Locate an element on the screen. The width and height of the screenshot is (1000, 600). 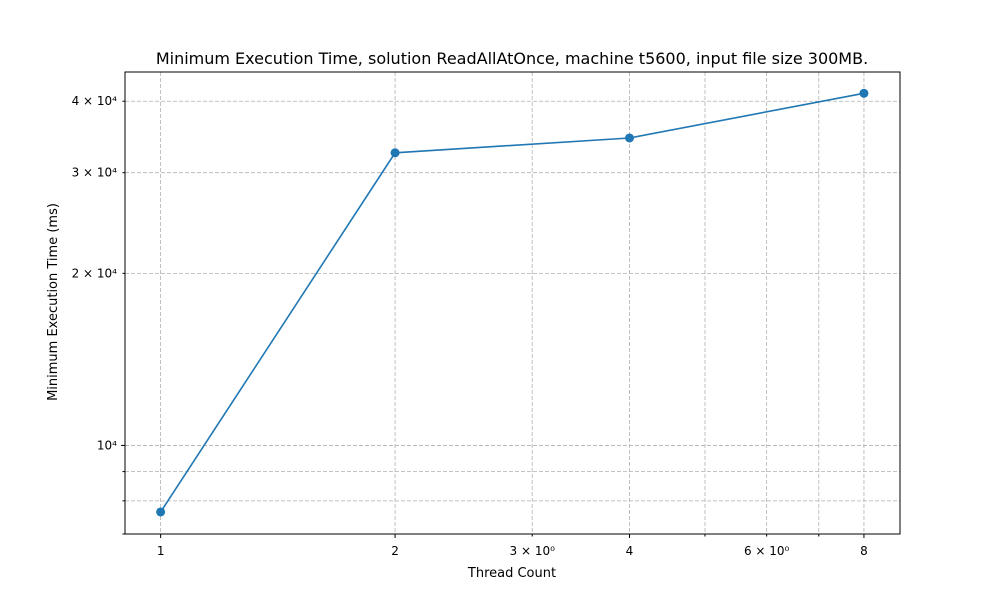
y-tick-label: 4 × 10⁴ is located at coordinates (95, 101).